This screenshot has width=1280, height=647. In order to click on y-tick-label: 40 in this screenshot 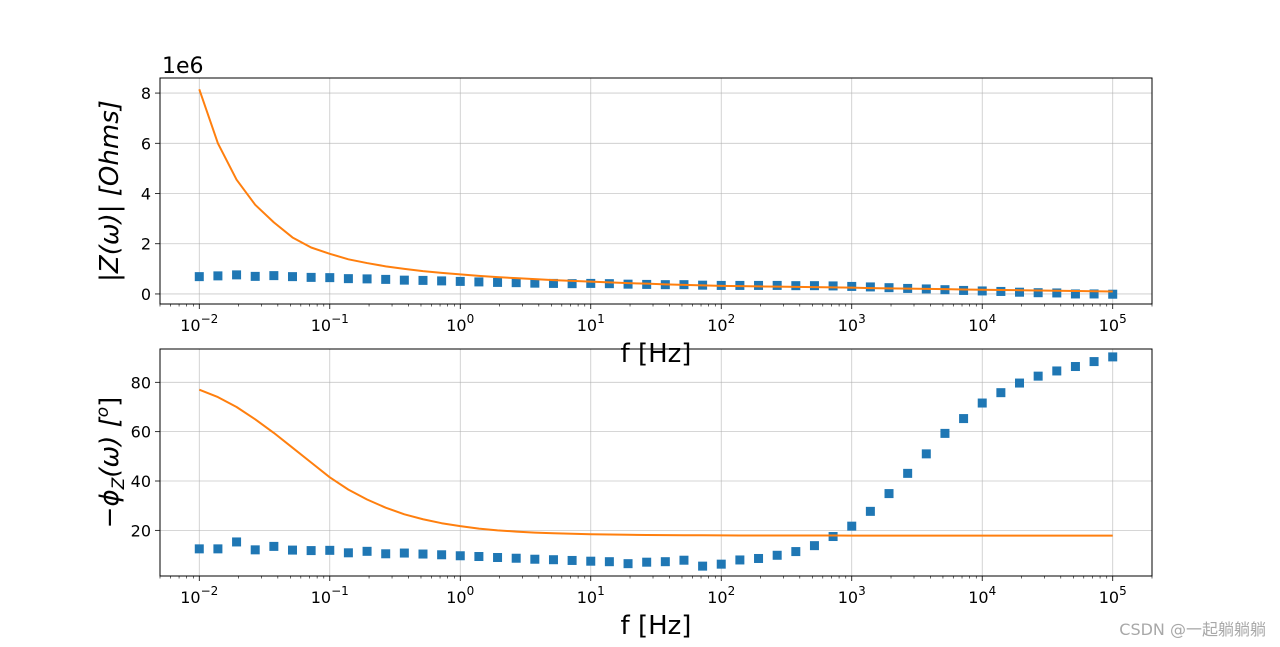, I will do `click(141, 481)`.